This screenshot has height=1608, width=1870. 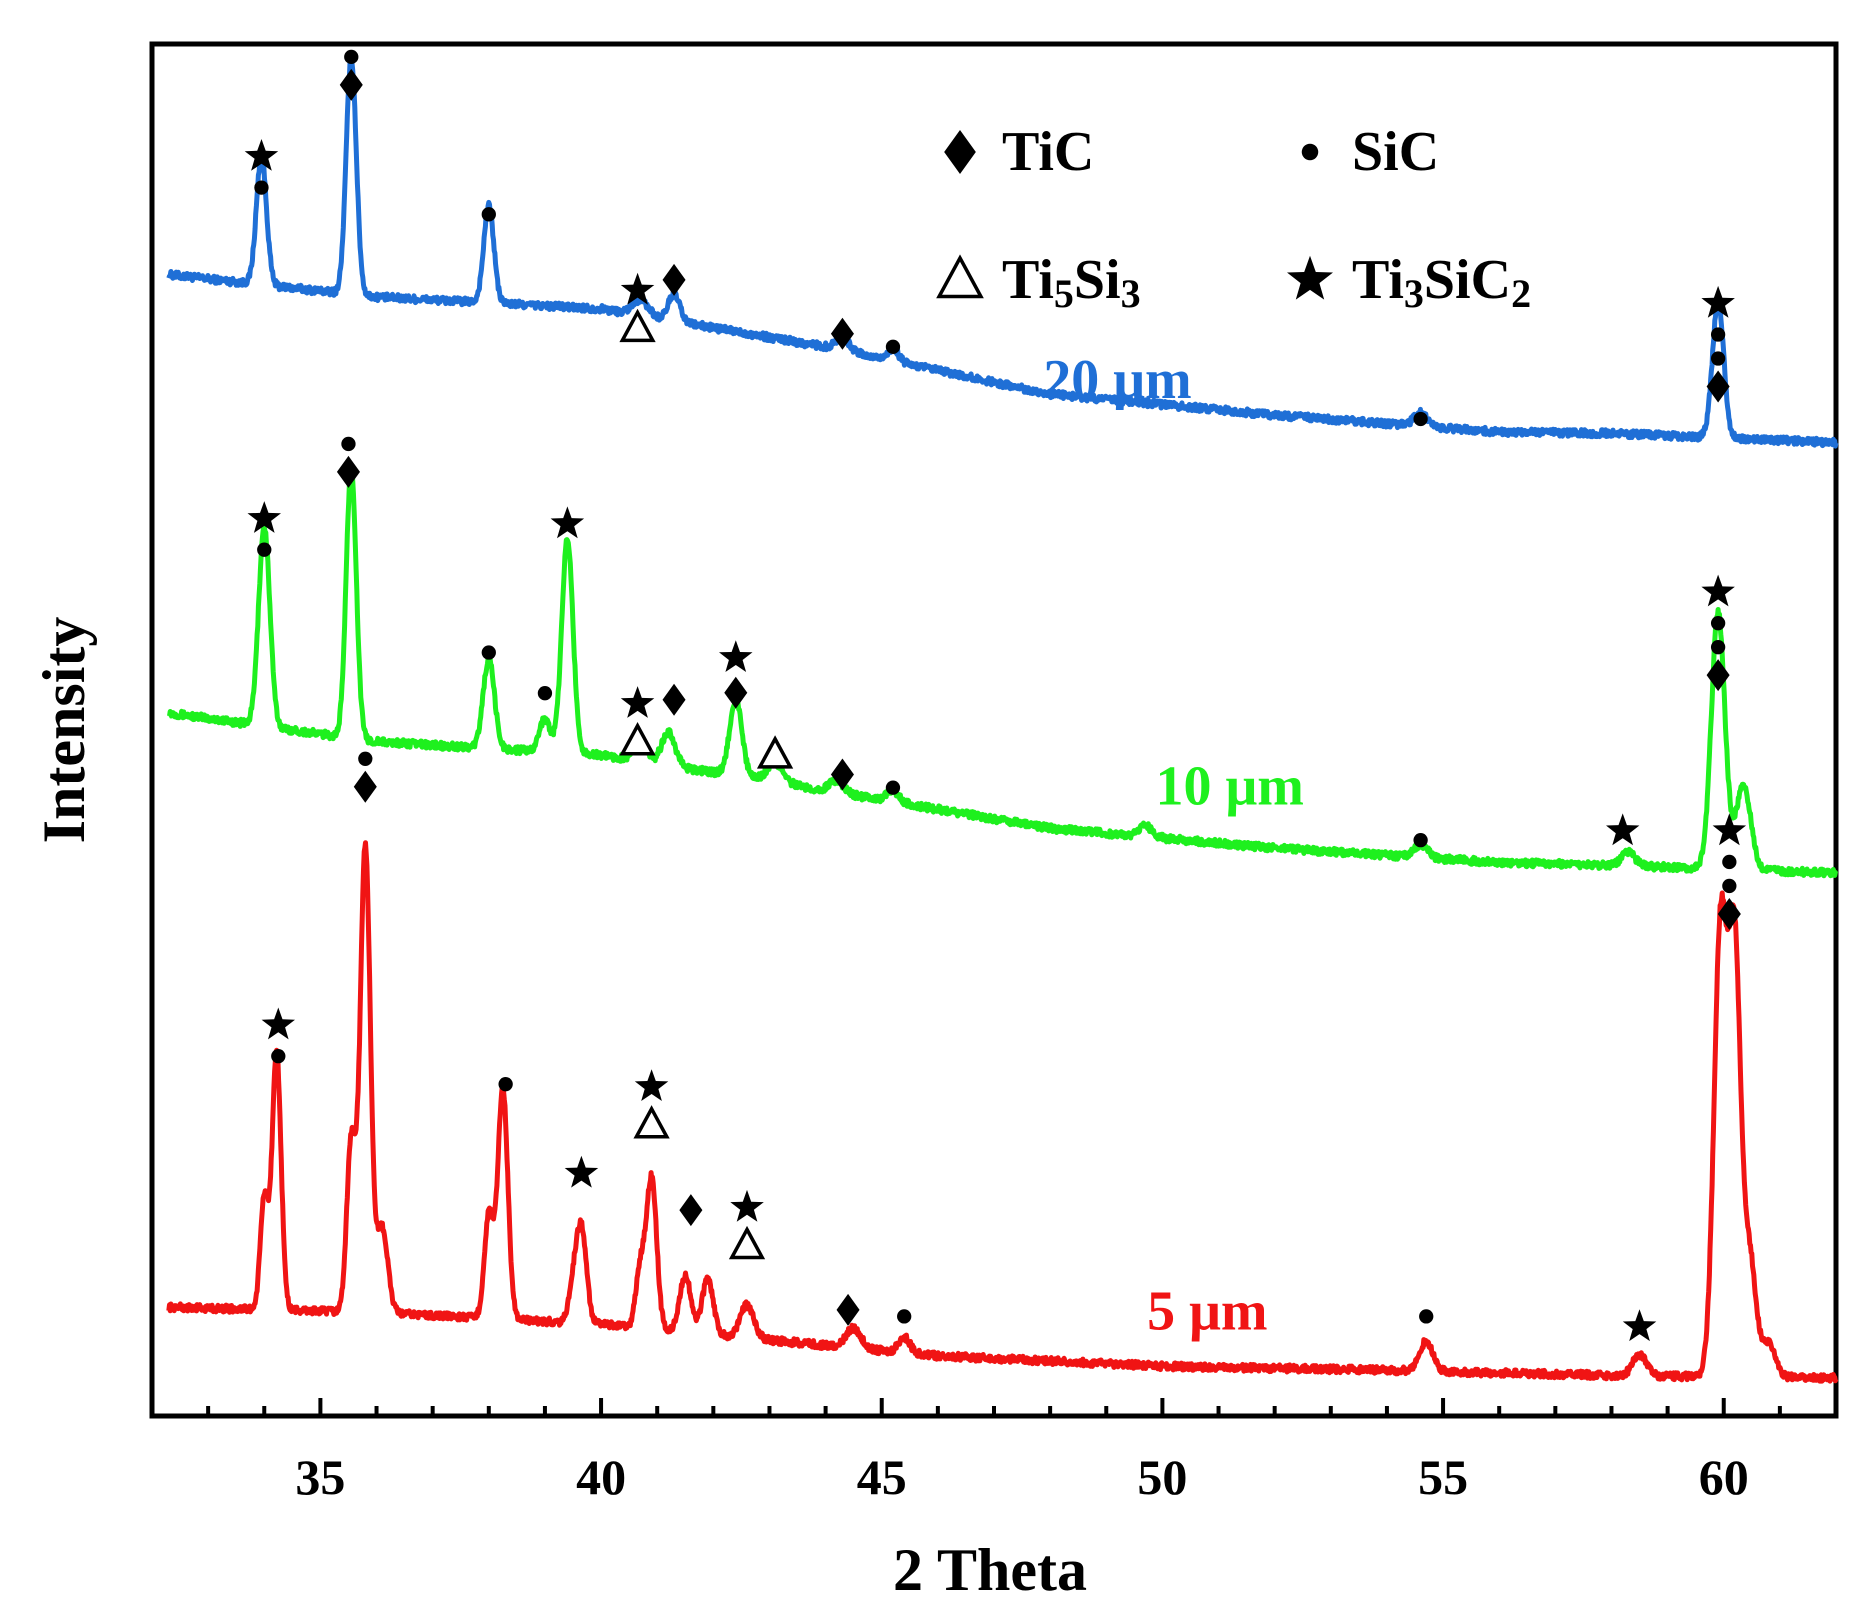 What do you see at coordinates (994, 1407) in the screenshot?
I see `x-axis-ticks` at bounding box center [994, 1407].